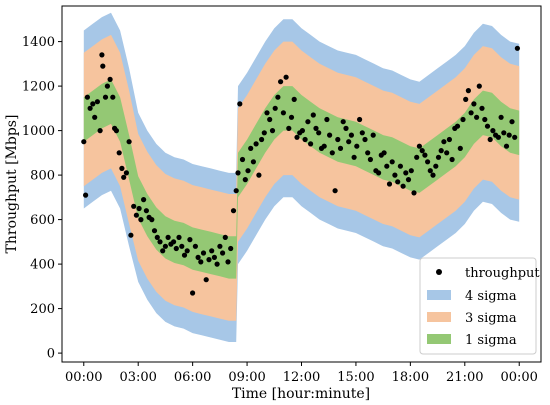 The height and width of the screenshot is (405, 550). Describe the element at coordinates (38, 42) in the screenshot. I see `y-tick-label: 1400` at that location.